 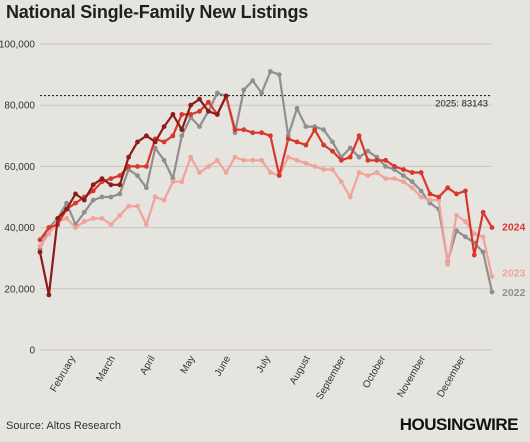 What do you see at coordinates (514, 293) in the screenshot?
I see `series-end-label: 2022` at bounding box center [514, 293].